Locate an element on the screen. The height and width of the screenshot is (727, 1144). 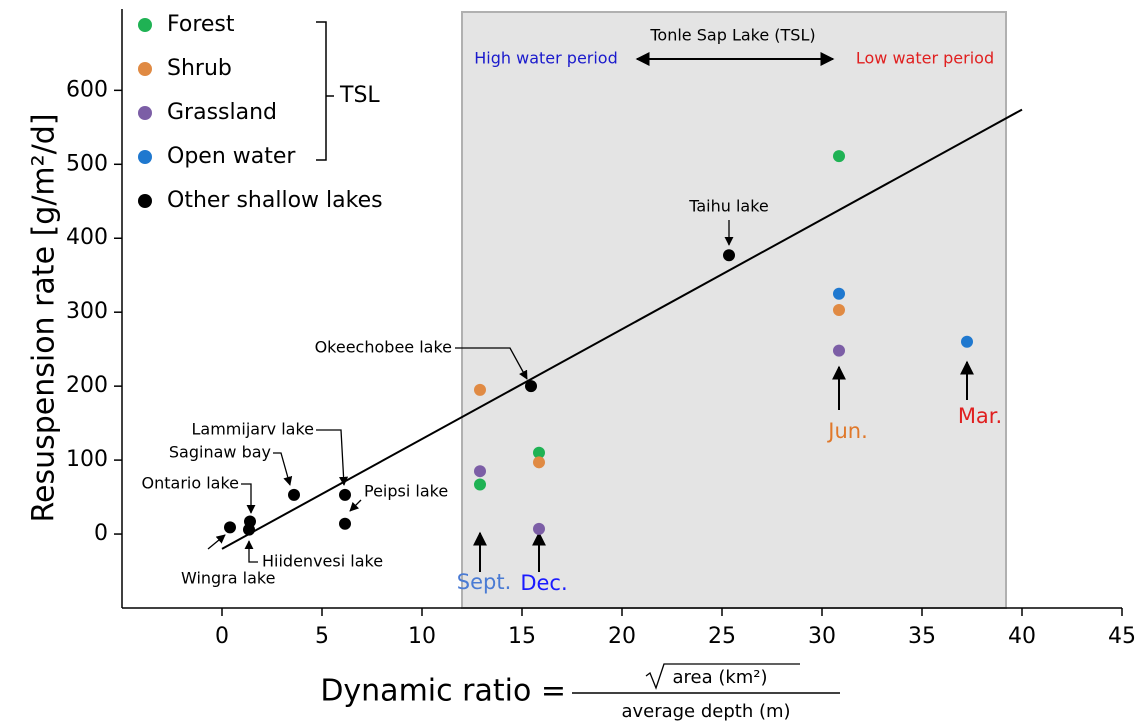
point-label: Lammijarv lake is located at coordinates (252, 429).